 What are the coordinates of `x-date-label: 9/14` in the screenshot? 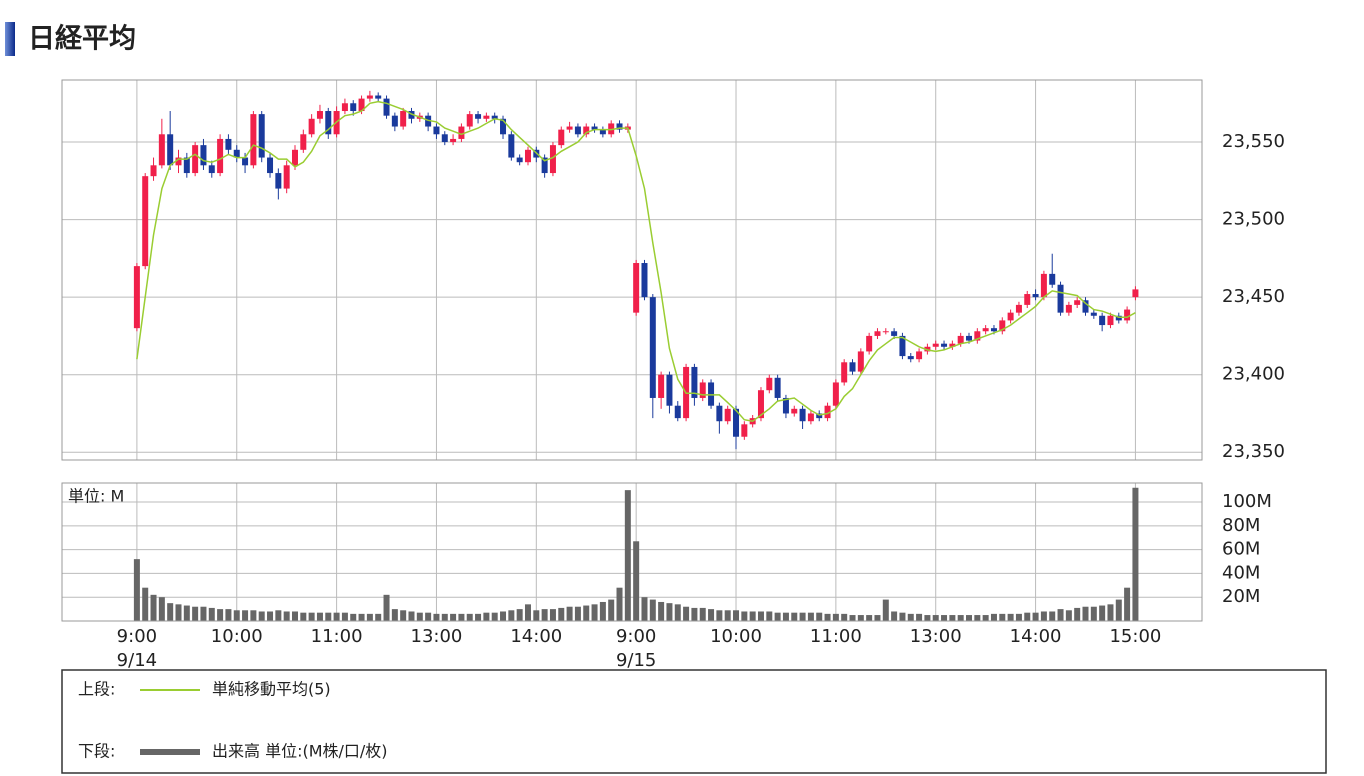 It's located at (137, 660).